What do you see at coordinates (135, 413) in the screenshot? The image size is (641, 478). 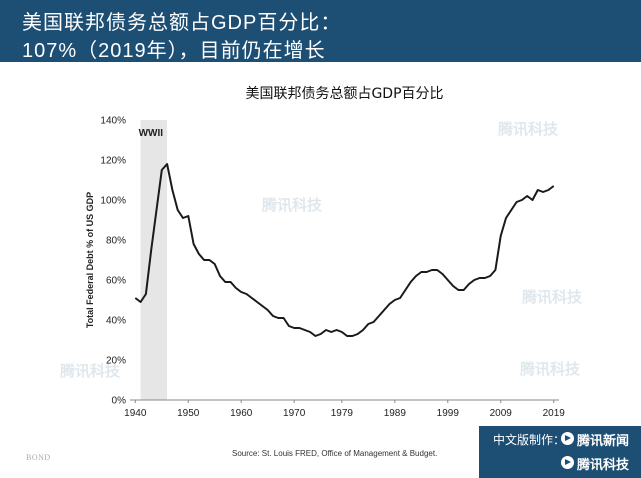 I see `x-tick-label: 1940` at bounding box center [135, 413].